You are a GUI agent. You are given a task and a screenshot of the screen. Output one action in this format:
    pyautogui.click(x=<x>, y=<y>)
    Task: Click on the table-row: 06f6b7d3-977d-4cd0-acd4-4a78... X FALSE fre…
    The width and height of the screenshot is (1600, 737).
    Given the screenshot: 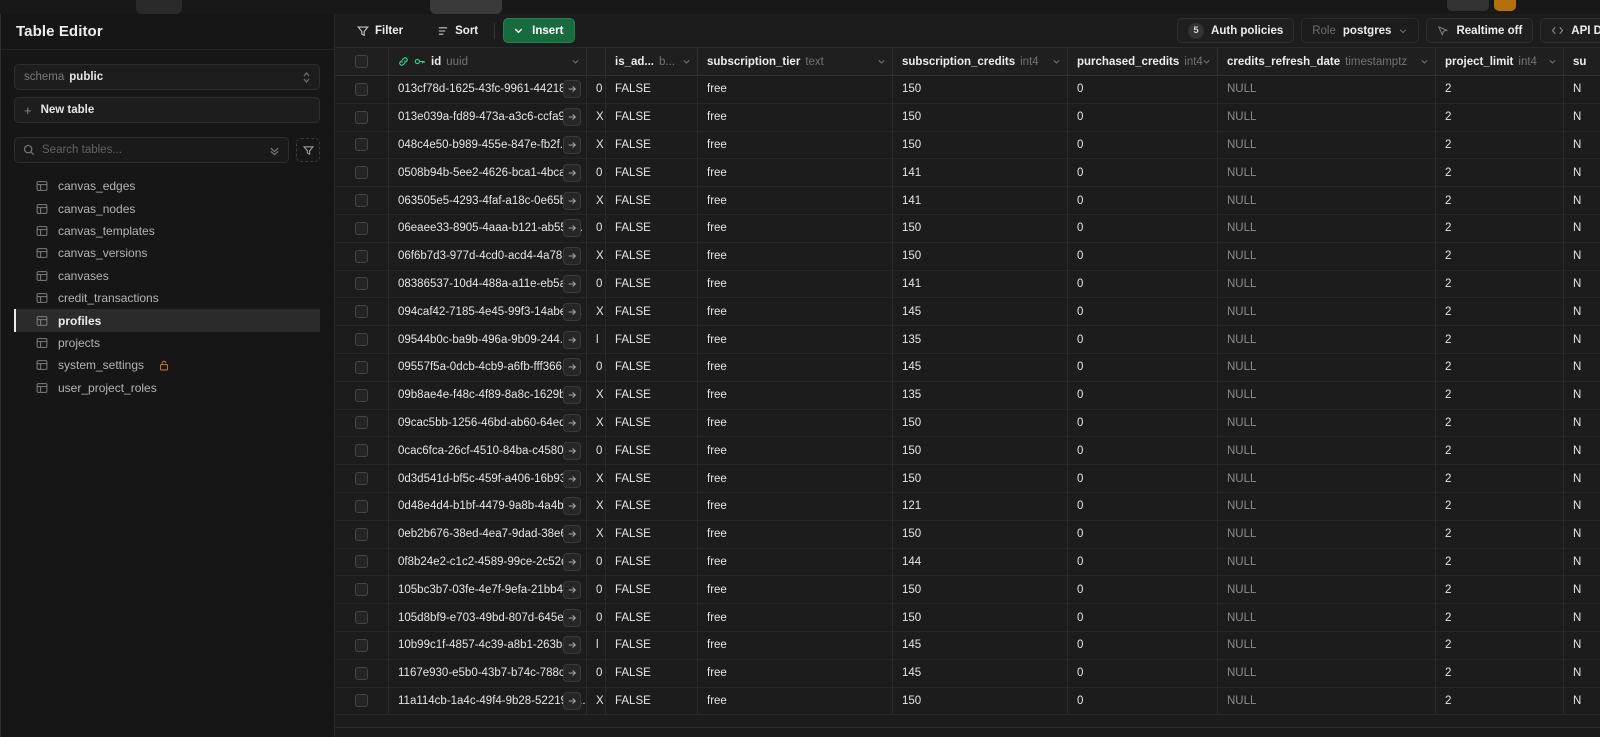 What is the action you would take?
    pyautogui.click(x=967, y=256)
    